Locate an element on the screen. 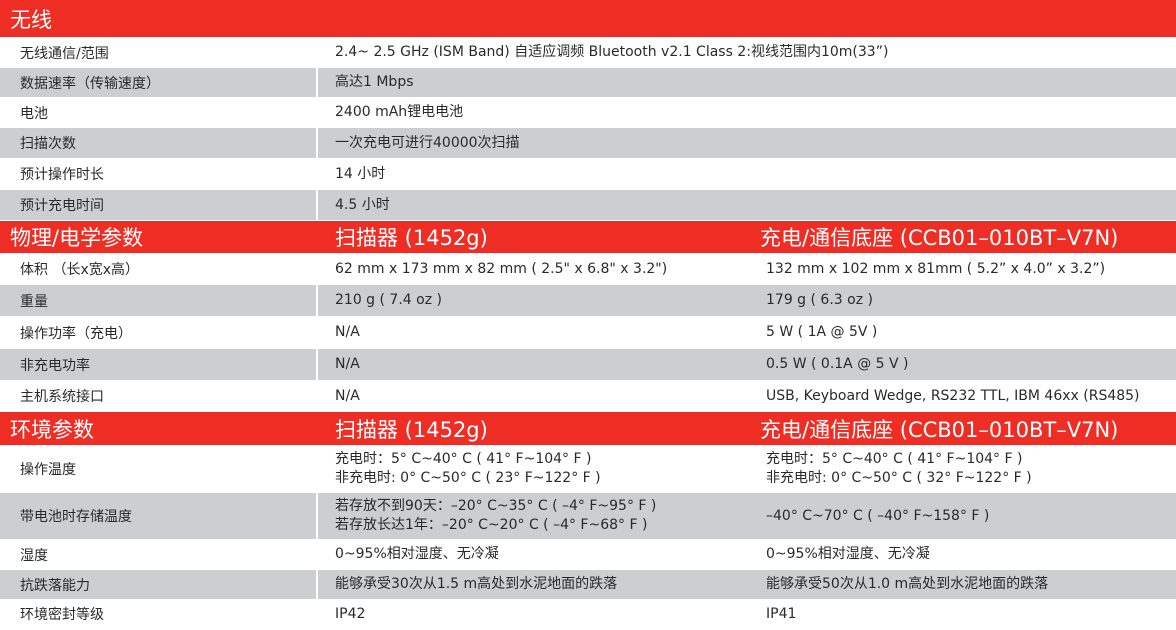  row-label: 预计充电时间 is located at coordinates (159, 205).